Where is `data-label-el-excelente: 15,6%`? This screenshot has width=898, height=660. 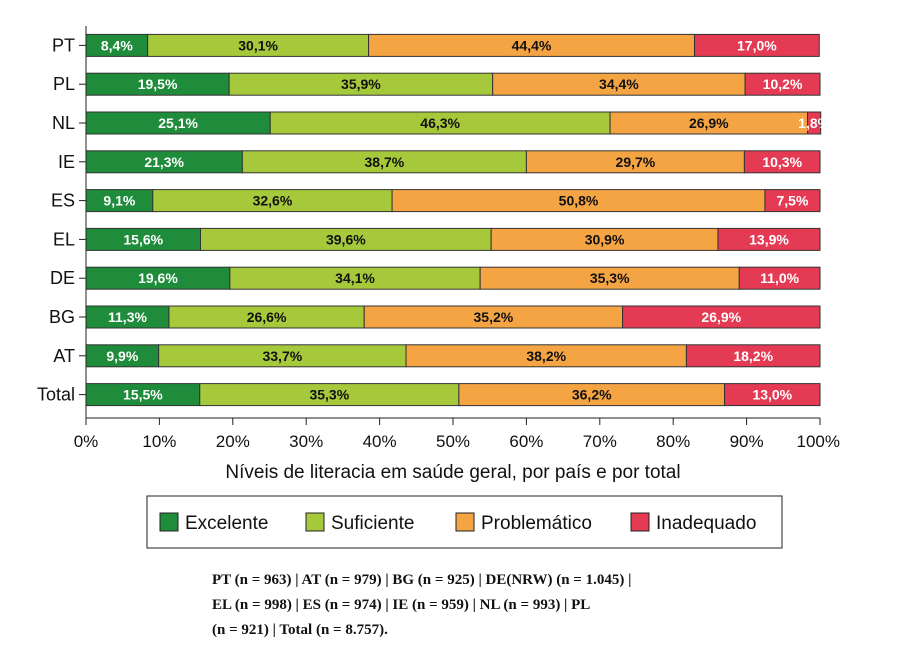 data-label-el-excelente: 15,6% is located at coordinates (143, 239).